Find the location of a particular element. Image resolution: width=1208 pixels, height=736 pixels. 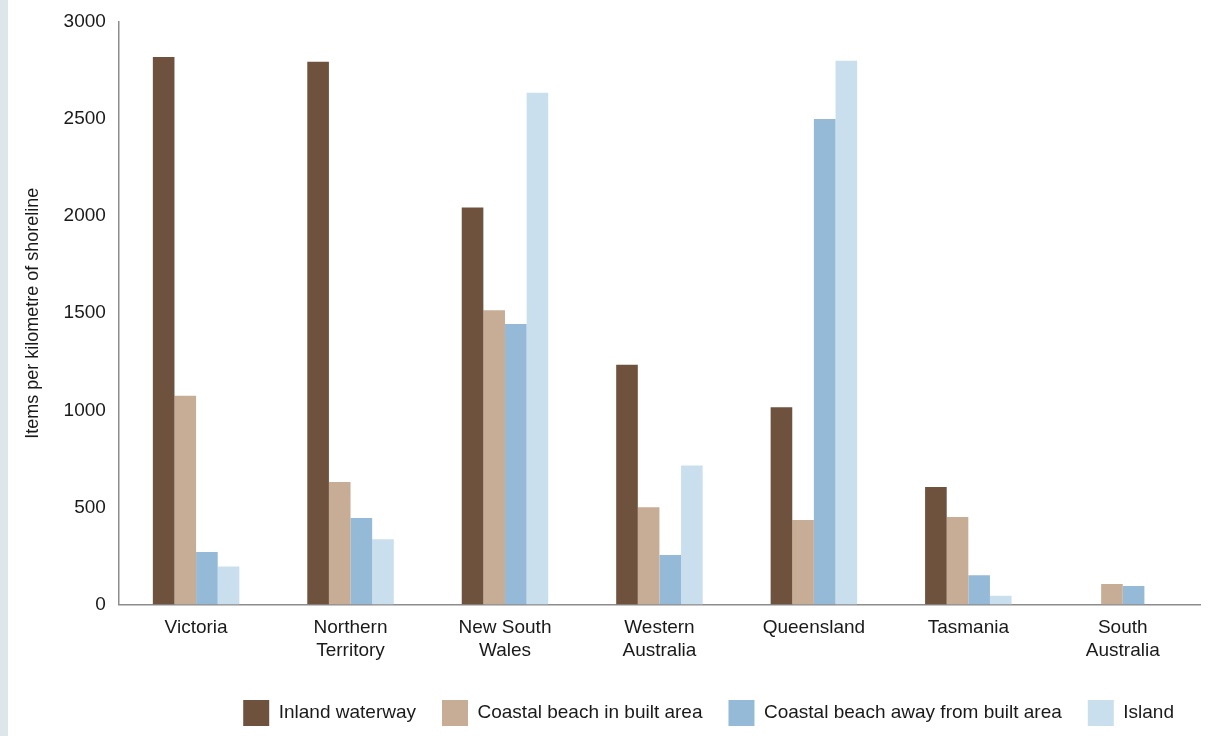

y-tick-label: 0 is located at coordinates (100, 603).